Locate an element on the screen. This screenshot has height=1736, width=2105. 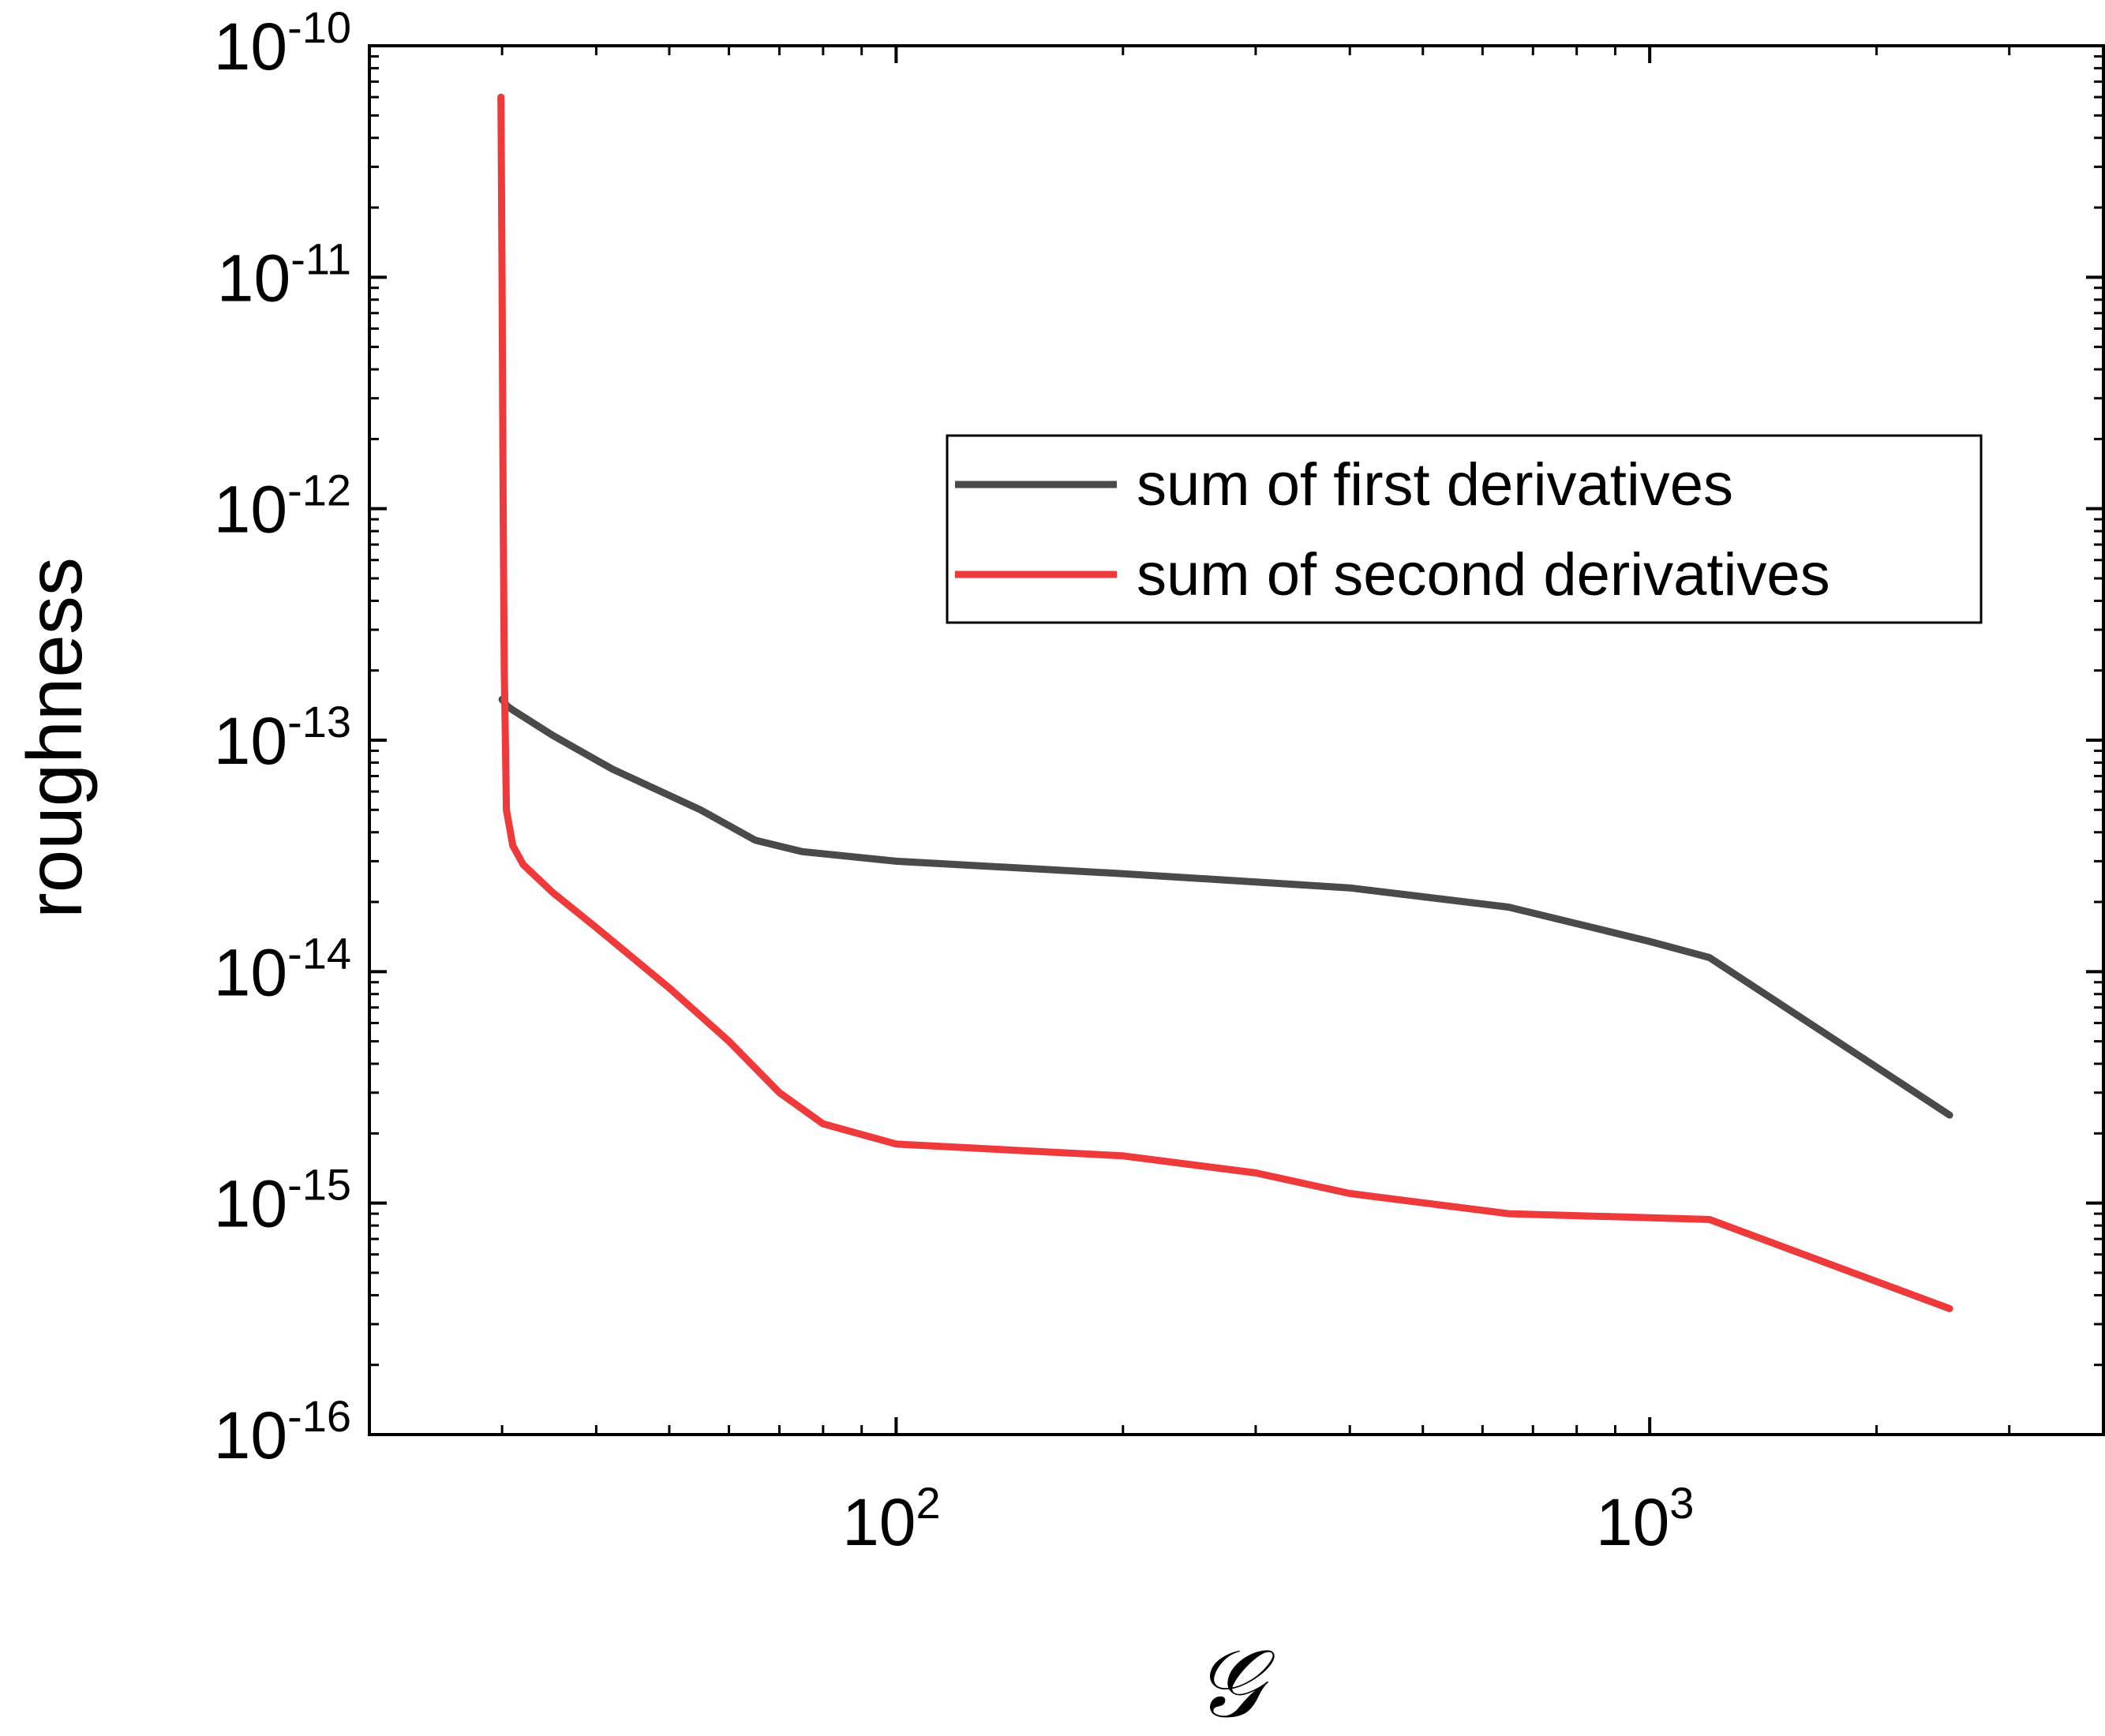
legend-box is located at coordinates (1464, 529).